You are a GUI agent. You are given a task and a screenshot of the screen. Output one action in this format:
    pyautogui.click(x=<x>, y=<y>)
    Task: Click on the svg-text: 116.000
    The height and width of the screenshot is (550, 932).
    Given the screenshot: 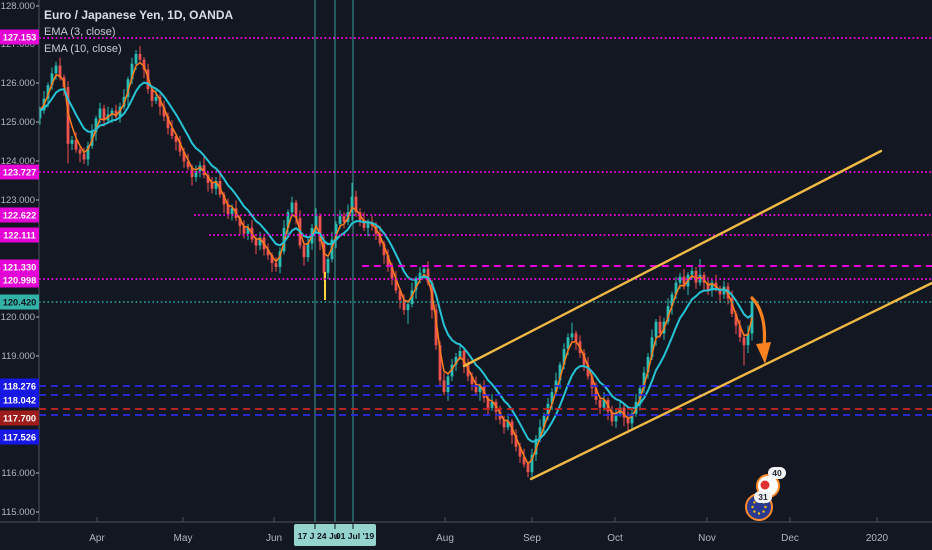 What is the action you would take?
    pyautogui.click(x=18, y=473)
    